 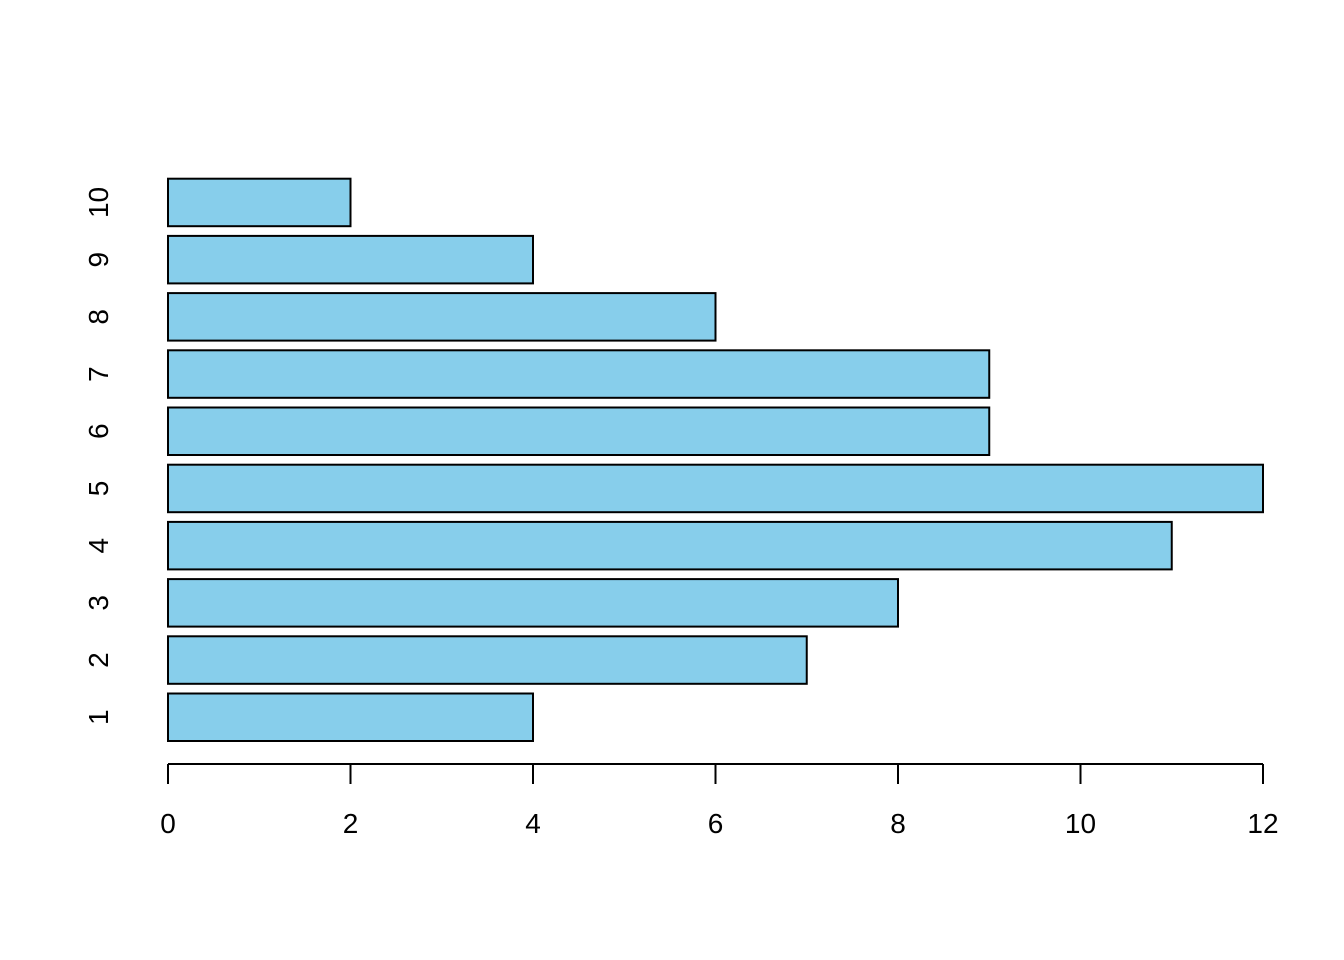 What do you see at coordinates (98, 546) in the screenshot?
I see `y-tick-label-4: 4` at bounding box center [98, 546].